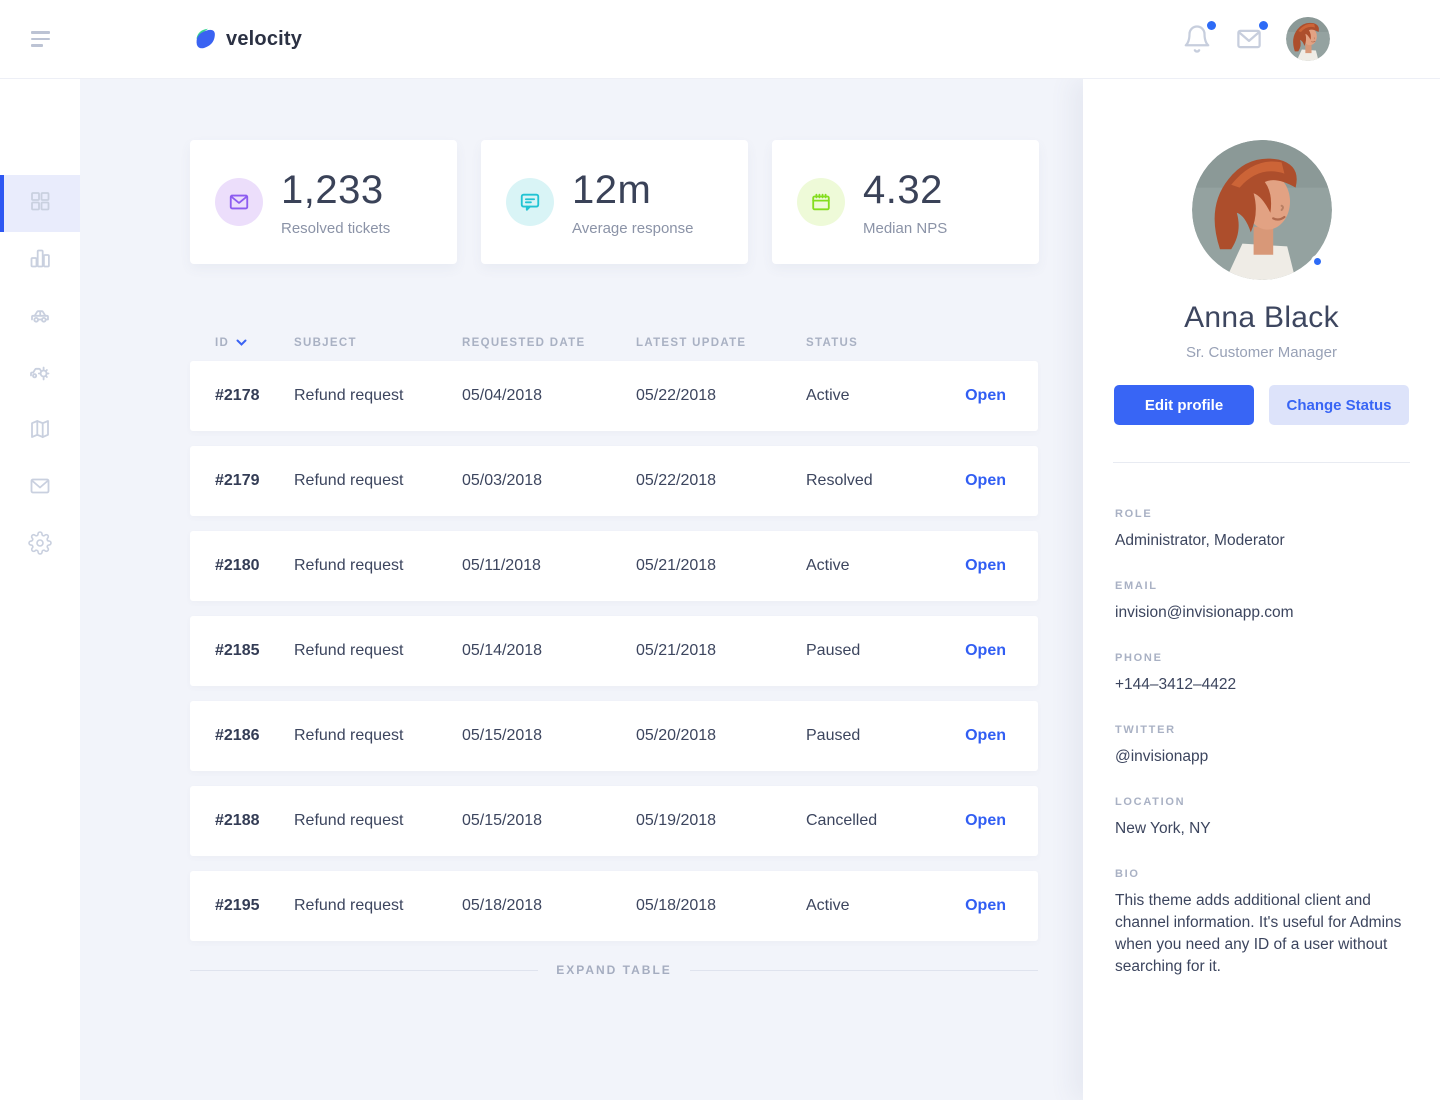 The width and height of the screenshot is (1440, 1100). What do you see at coordinates (1204, 612) in the screenshot?
I see `field-value: invision@invisionapp.com` at bounding box center [1204, 612].